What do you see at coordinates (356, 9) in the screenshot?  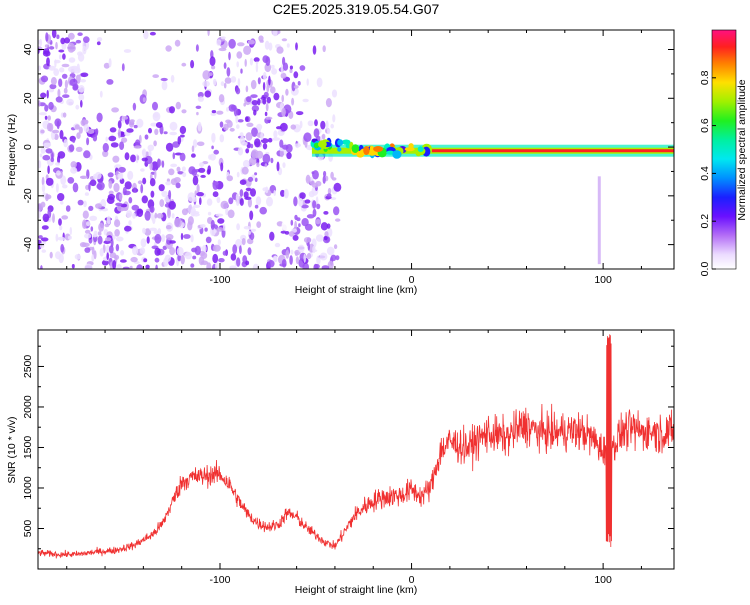 I see `chart-title: C2E5.2025.319.05.54.G07` at bounding box center [356, 9].